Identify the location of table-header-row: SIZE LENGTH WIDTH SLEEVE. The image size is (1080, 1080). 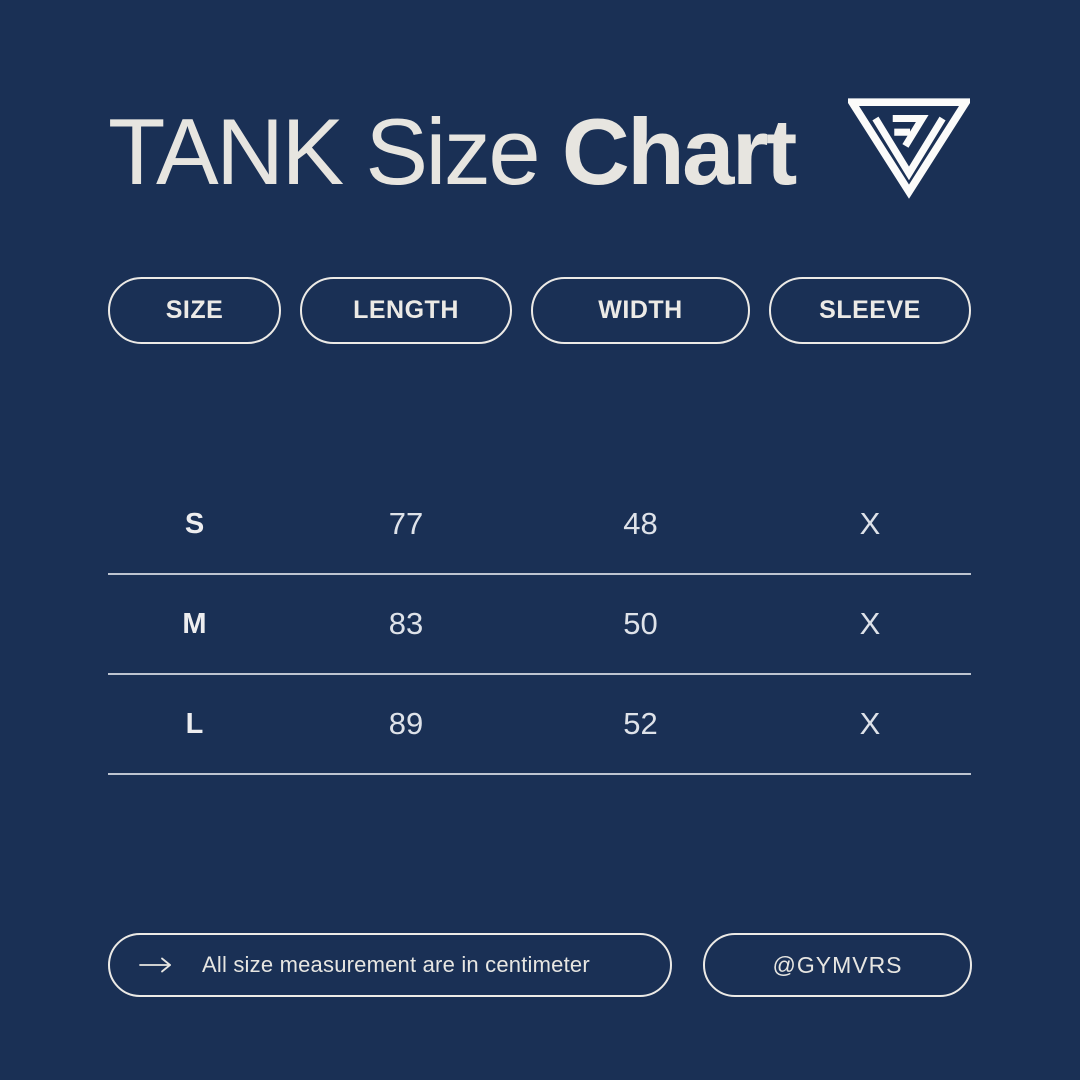
(539, 310).